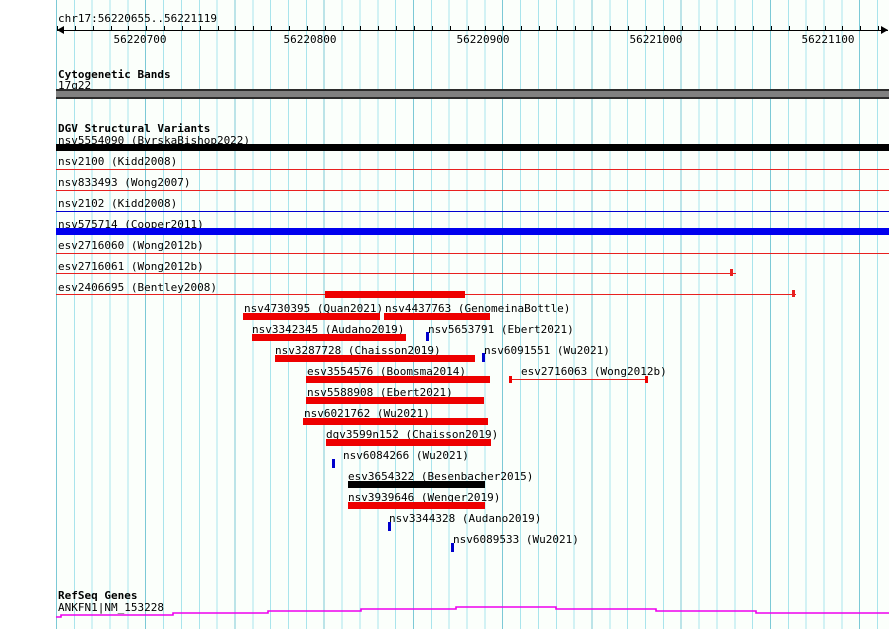 The height and width of the screenshot is (629, 890). What do you see at coordinates (60, 30) in the screenshot?
I see `arrow-left-icon` at bounding box center [60, 30].